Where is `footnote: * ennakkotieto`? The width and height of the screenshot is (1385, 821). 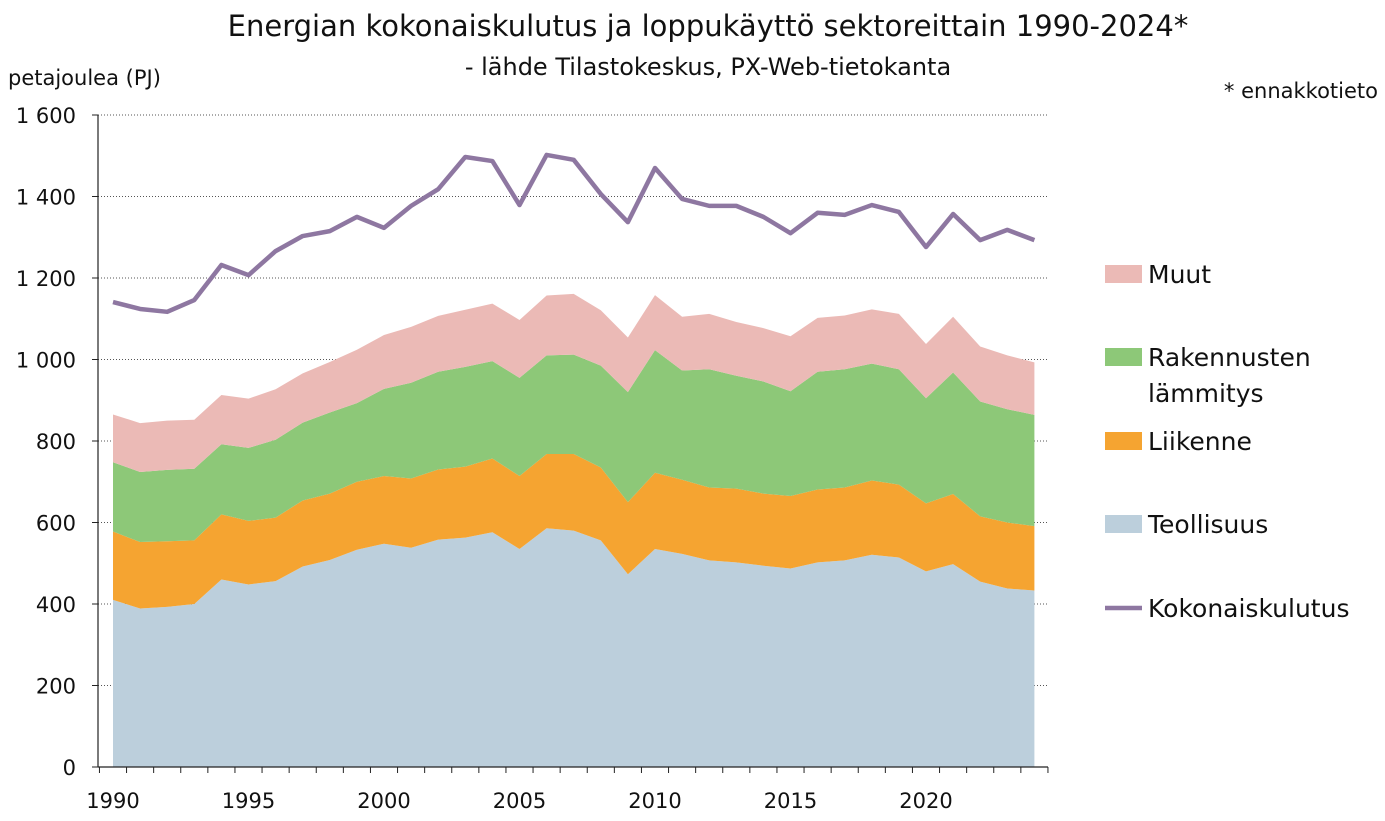 footnote: * ennakkotieto is located at coordinates (1301, 91).